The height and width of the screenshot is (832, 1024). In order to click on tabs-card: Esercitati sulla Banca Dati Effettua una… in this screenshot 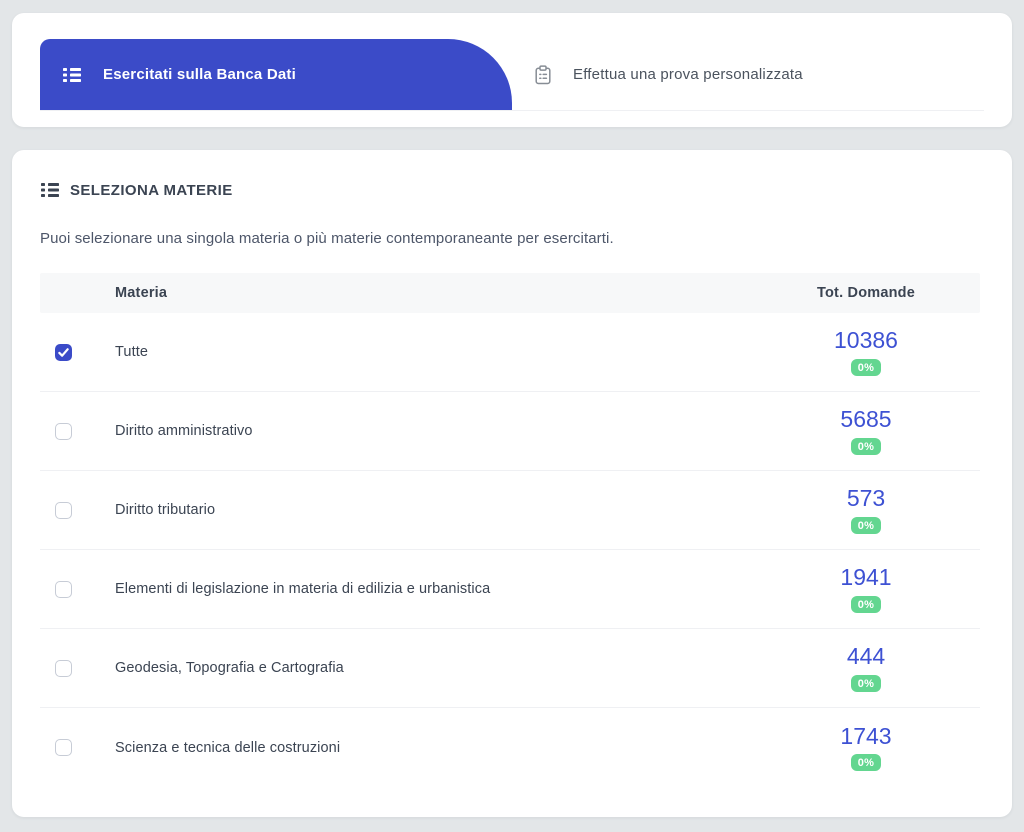, I will do `click(512, 70)`.